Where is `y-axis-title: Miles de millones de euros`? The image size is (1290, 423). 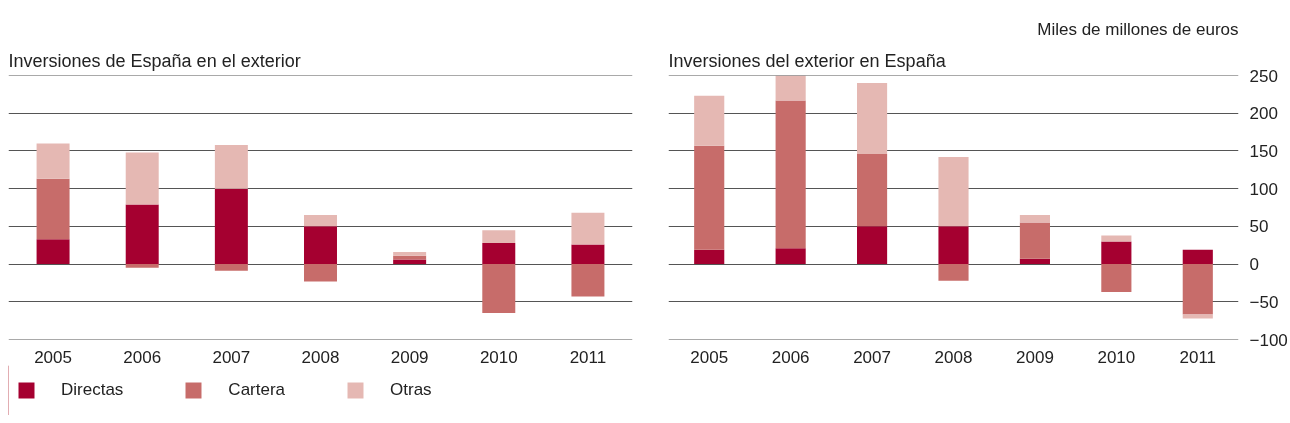
y-axis-title: Miles de millones de euros is located at coordinates (1138, 29).